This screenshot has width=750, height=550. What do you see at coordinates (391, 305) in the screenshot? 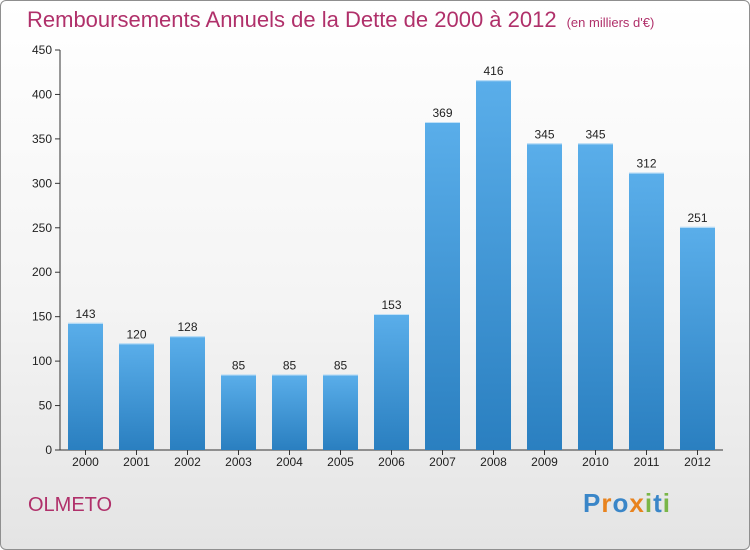
I see `bar-value-label: 153` at bounding box center [391, 305].